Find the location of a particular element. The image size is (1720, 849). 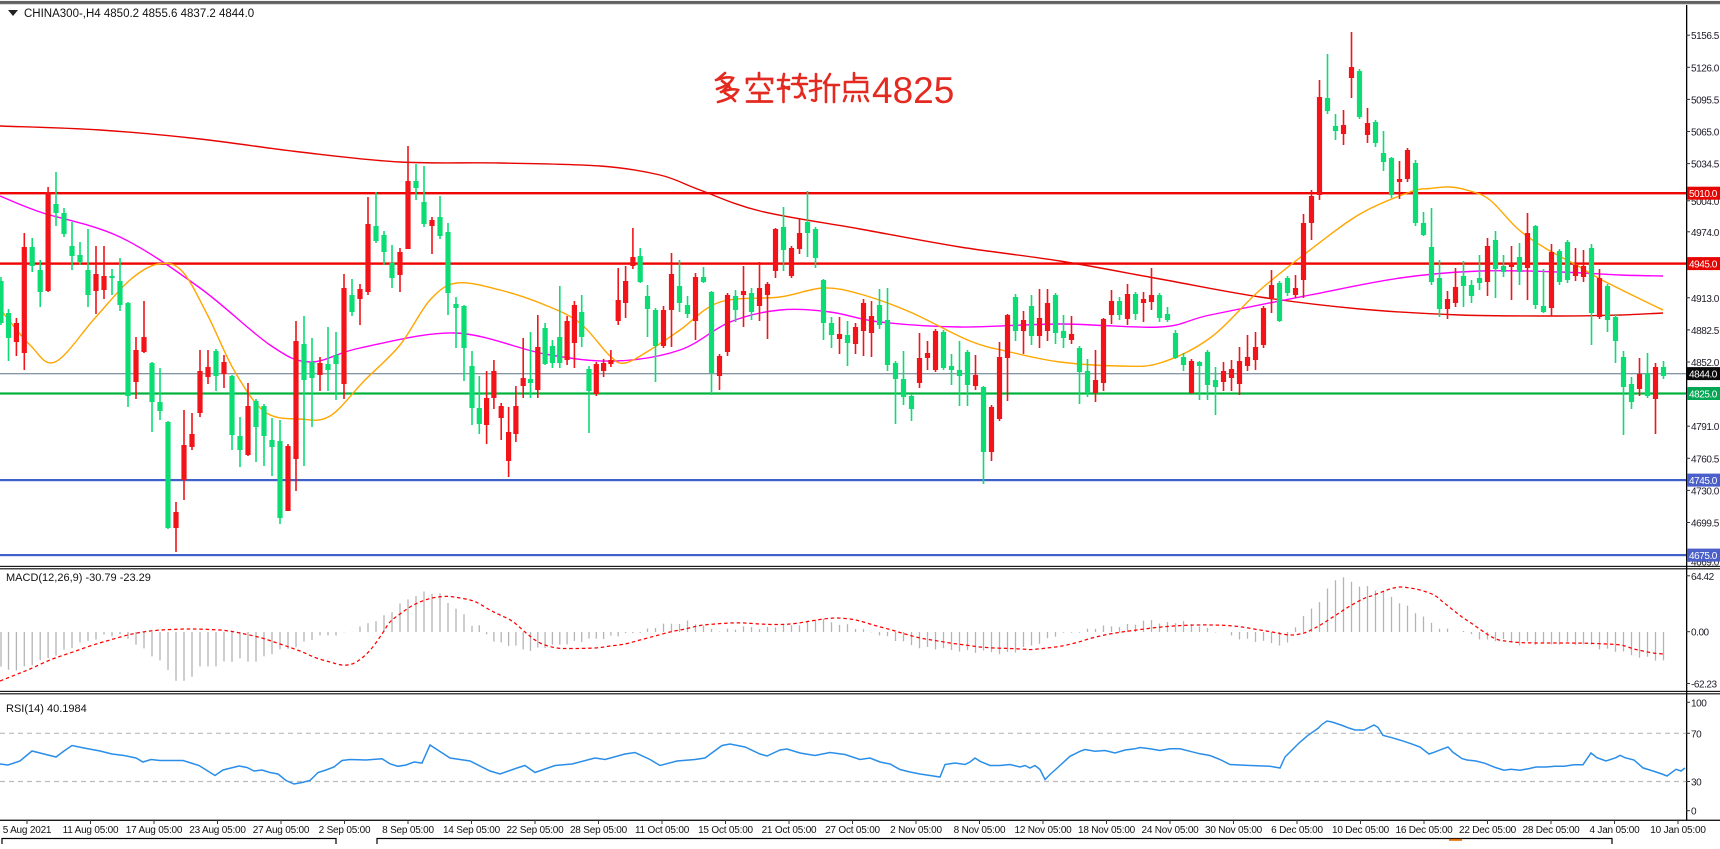

svg-text: 4669.0 is located at coordinates (1705, 562).